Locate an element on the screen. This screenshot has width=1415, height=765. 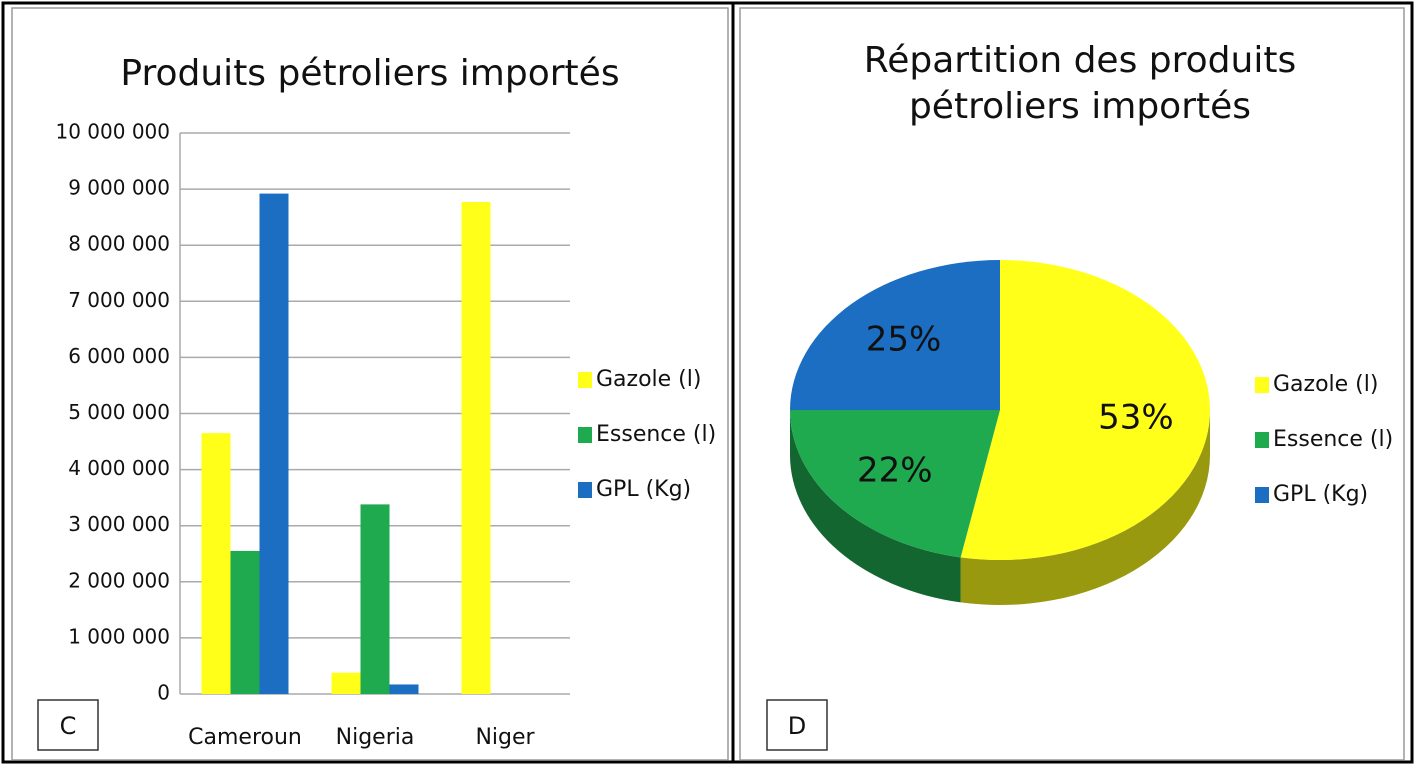
y-tick-label: 2 000 000 is located at coordinates (119, 580).